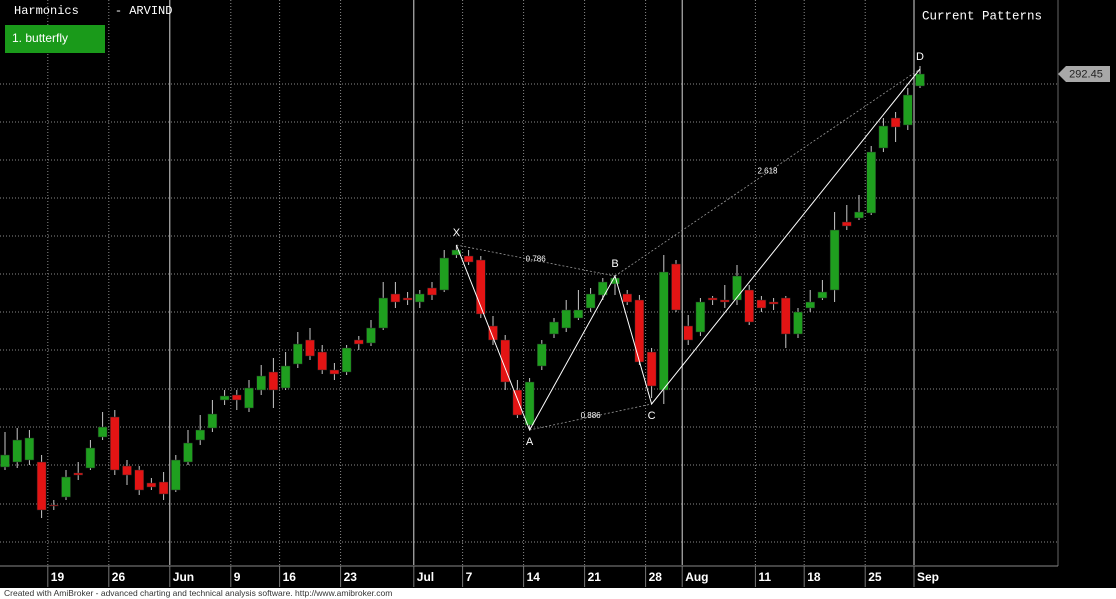 The width and height of the screenshot is (1116, 599). Describe the element at coordinates (493, 576) in the screenshot. I see `x-axis: 19 26 Jun 9 16 23 Jul 7 14 21 28 Aug 11 18 25 Sep` at that location.